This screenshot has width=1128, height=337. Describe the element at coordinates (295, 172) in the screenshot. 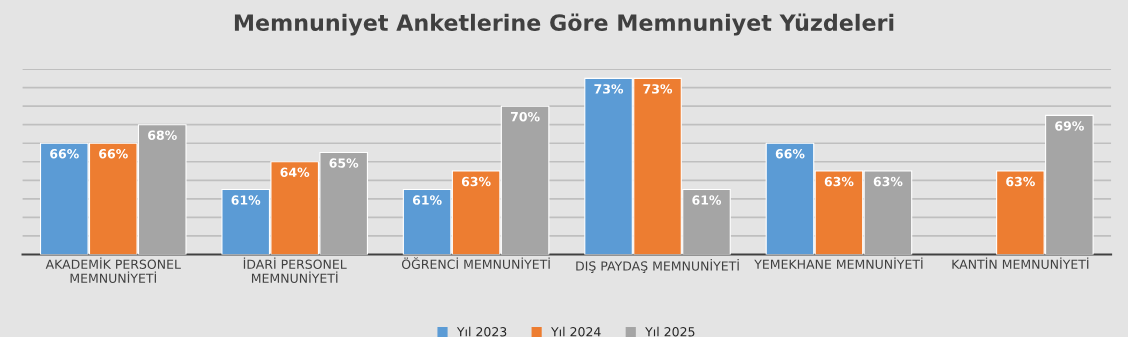

I see `data-label: 64%` at that location.